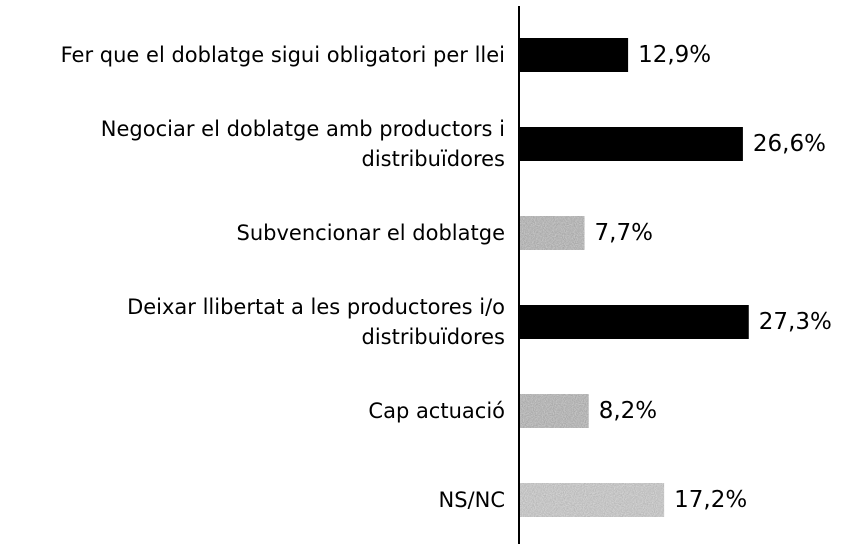 This screenshot has height=544, width=847. Describe the element at coordinates (370, 233) in the screenshot. I see `category-label: Subvencionar el doblatge` at that location.